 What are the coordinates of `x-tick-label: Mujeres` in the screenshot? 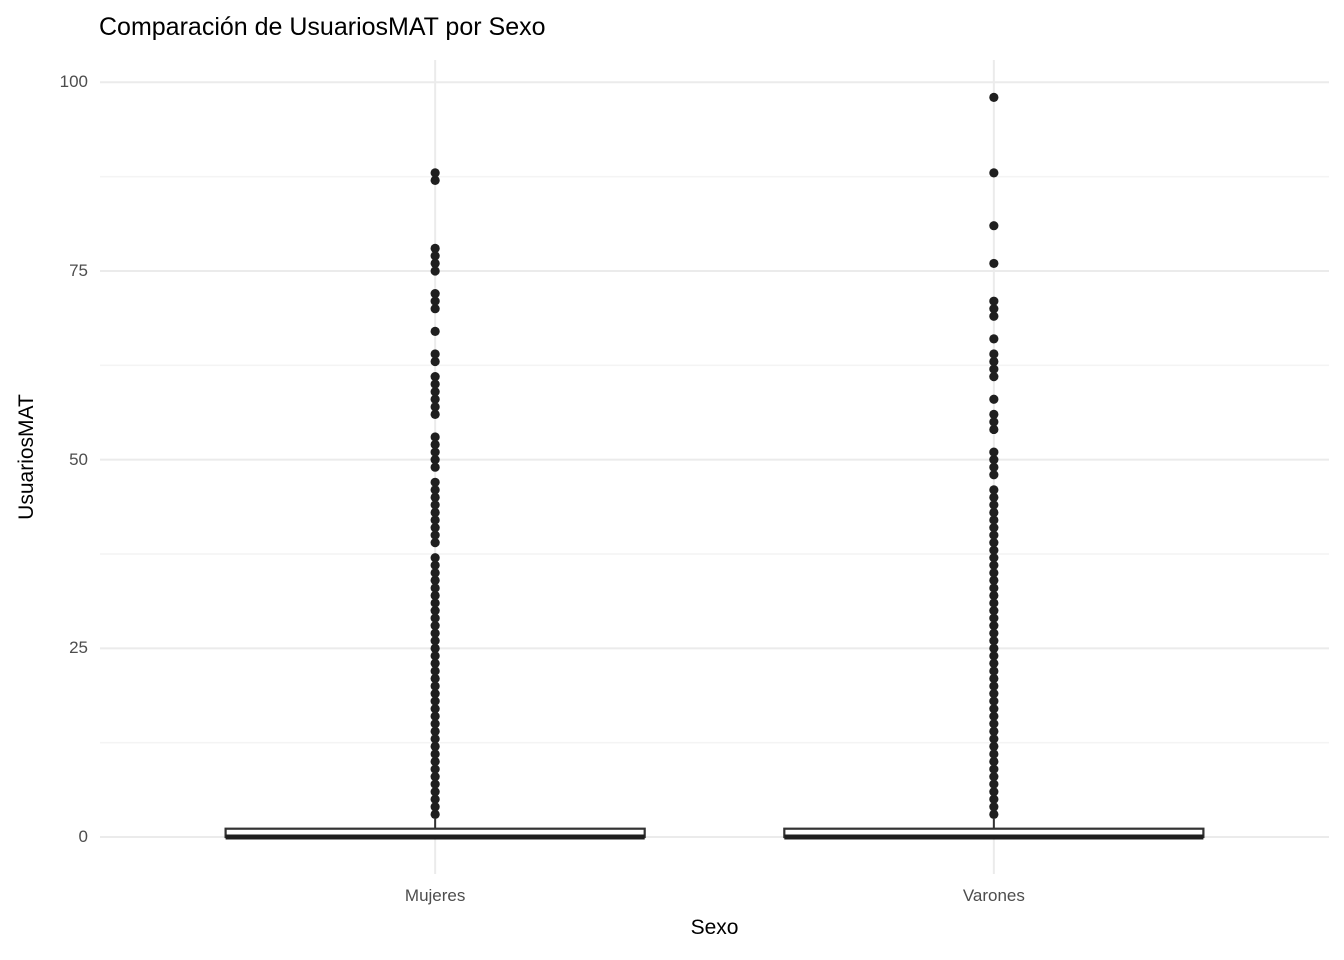 It's located at (435, 895).